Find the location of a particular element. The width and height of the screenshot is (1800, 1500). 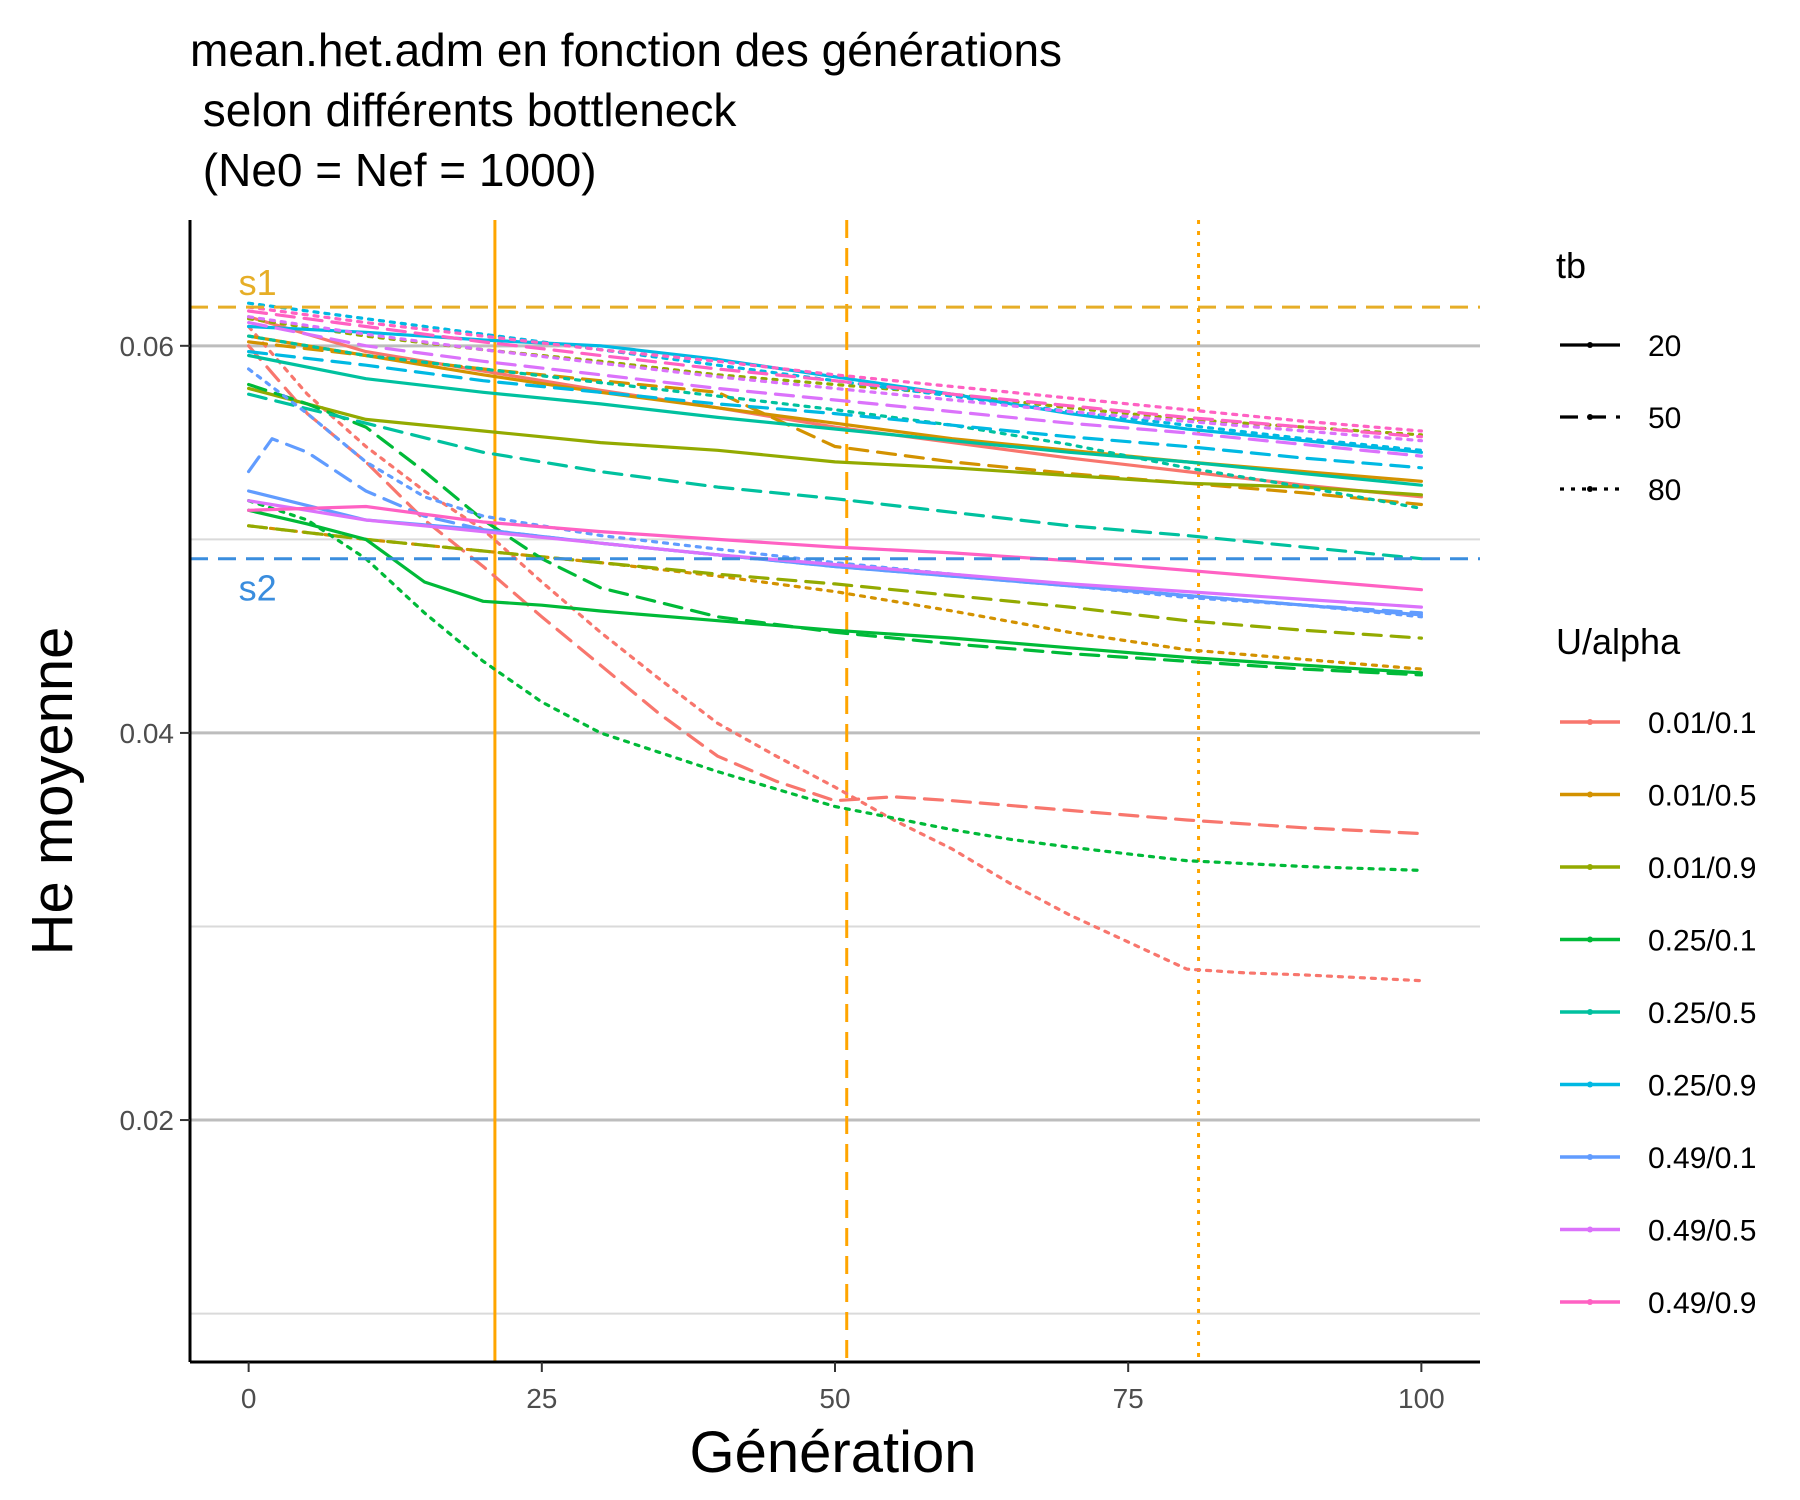

legend-label-ualpha: 0.49/0.5 is located at coordinates (1702, 1231).